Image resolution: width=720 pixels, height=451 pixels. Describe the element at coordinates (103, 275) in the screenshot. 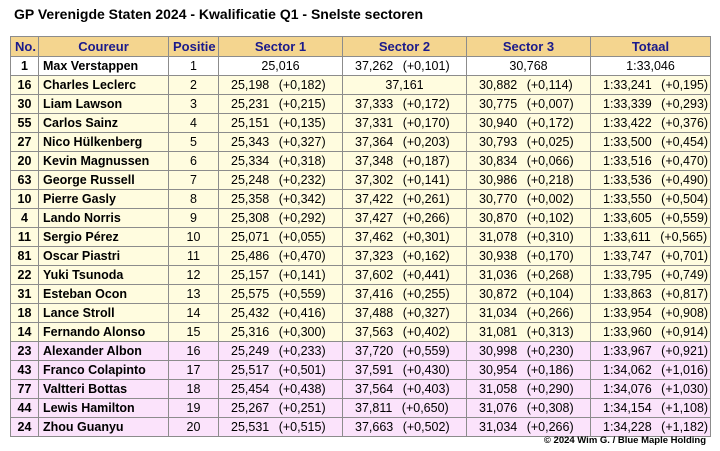

I see `cell-driver: Yuki Tsunoda` at that location.